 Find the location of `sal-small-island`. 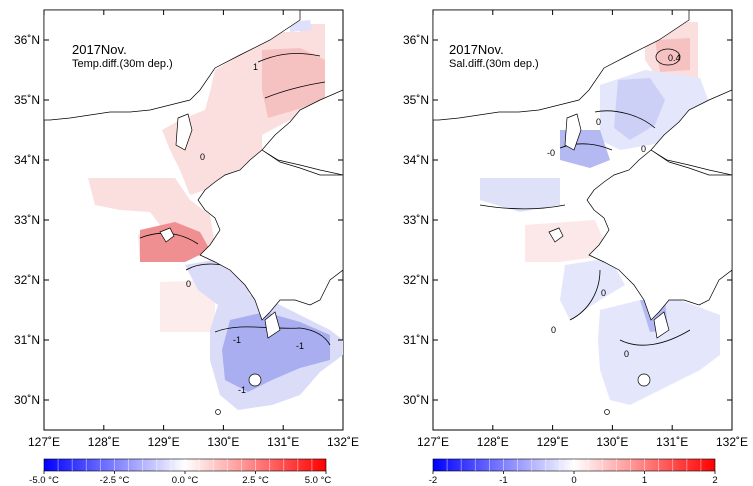

sal-small-island is located at coordinates (607, 412).